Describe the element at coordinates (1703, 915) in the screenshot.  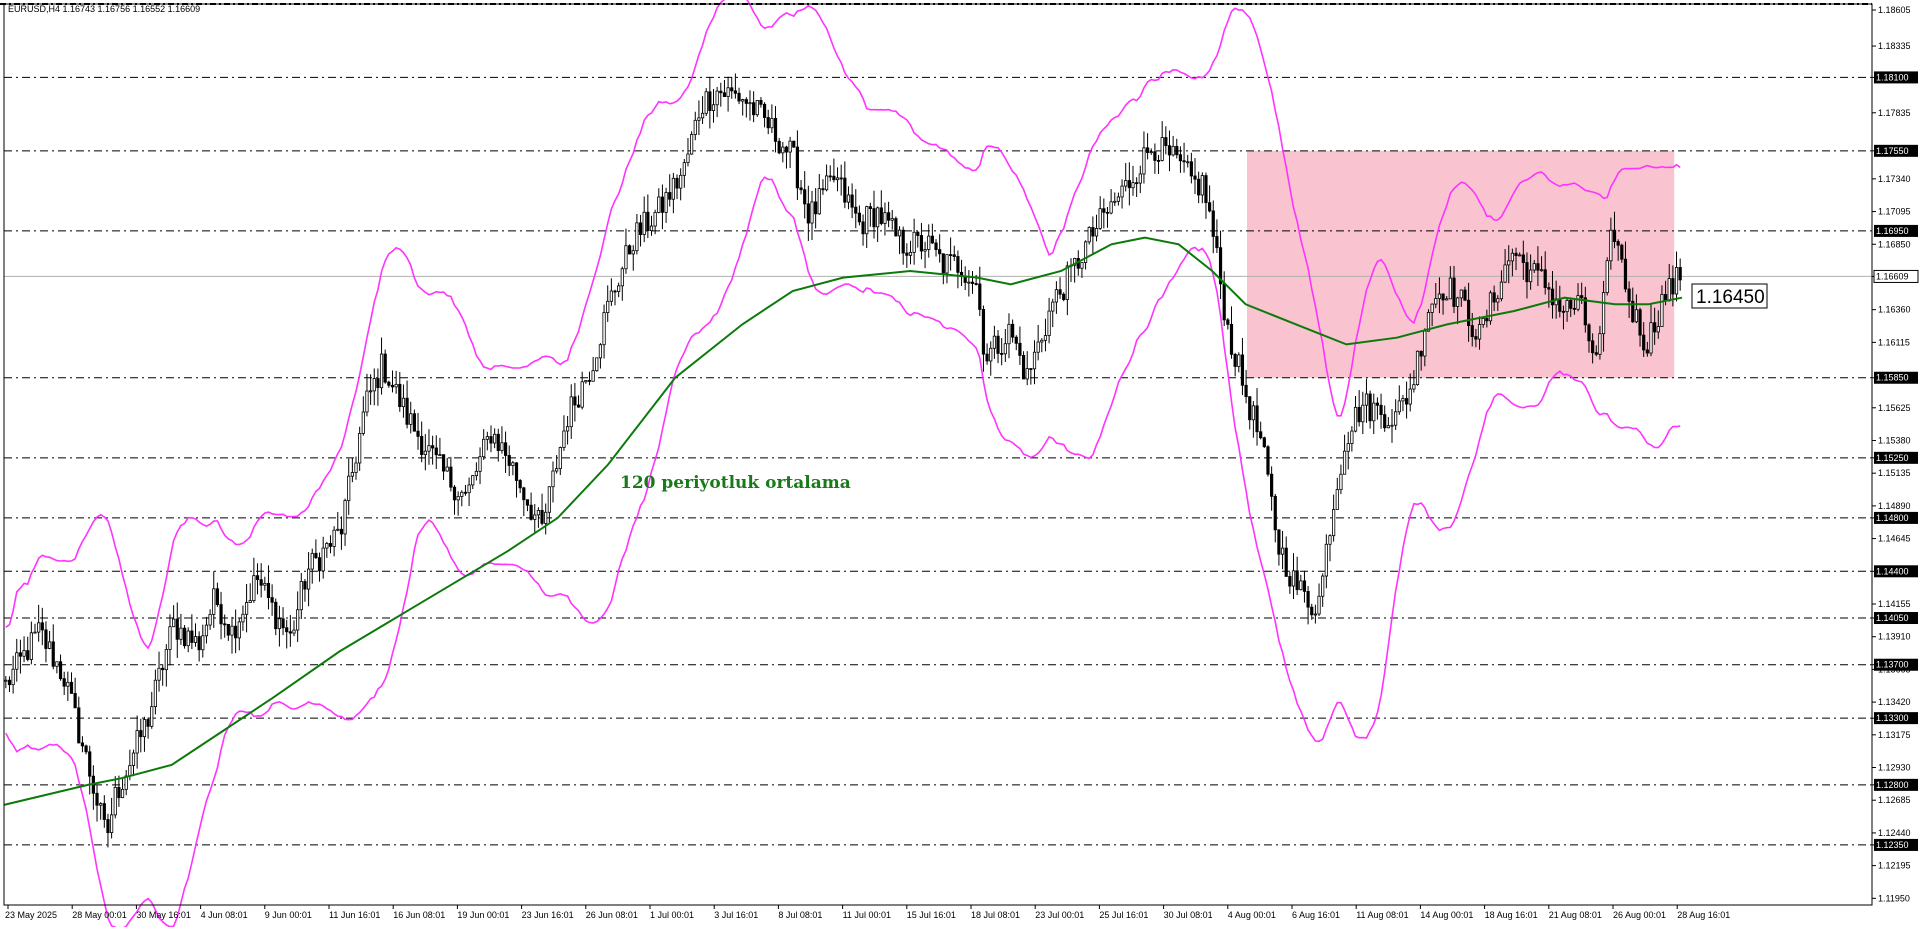
I see `x-tick-label: 28 Aug 16:01` at that location.